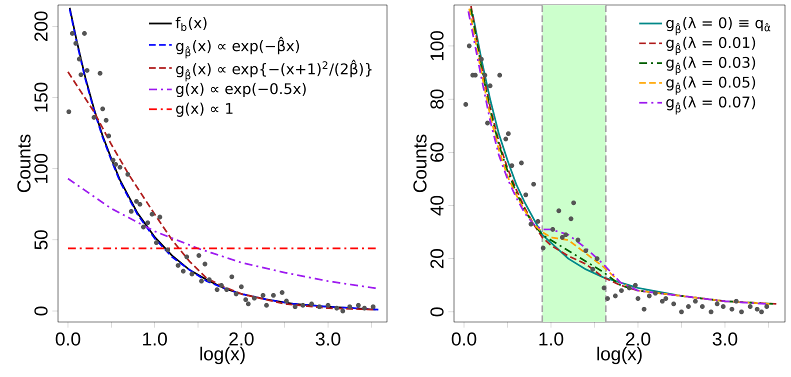 The width and height of the screenshot is (791, 377). What do you see at coordinates (41, 97) in the screenshot?
I see `y-tick-label: 150` at bounding box center [41, 97].